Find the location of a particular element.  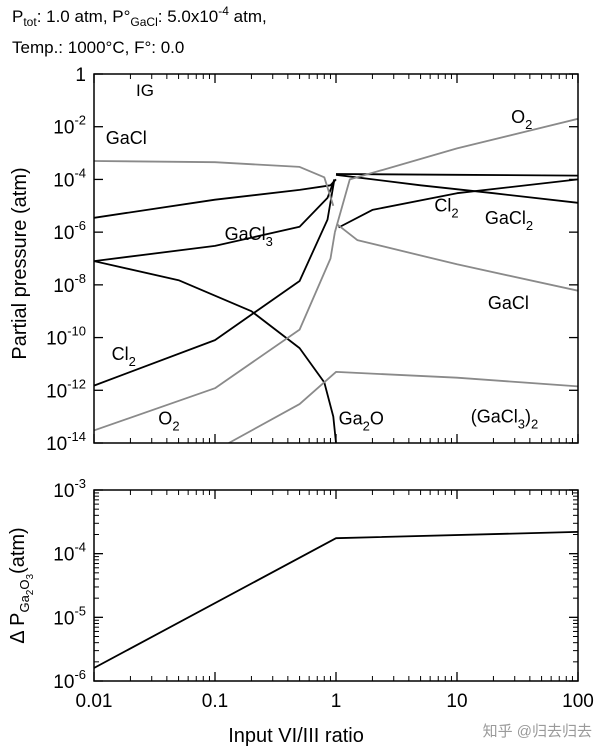

series-cl2_left is located at coordinates (215, 283).